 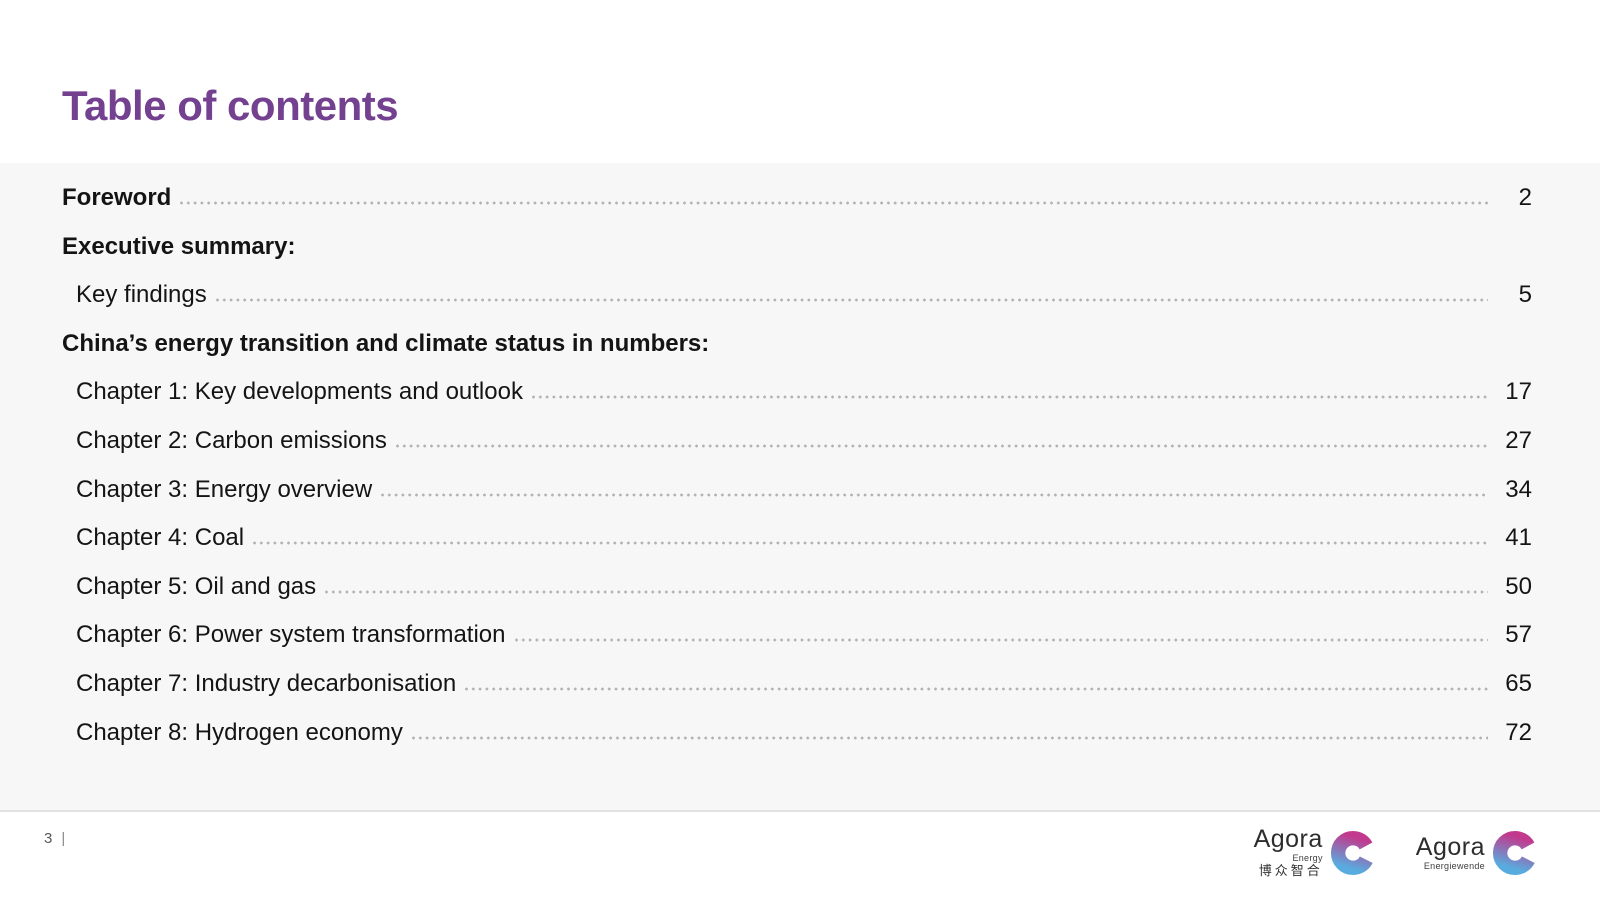 I want to click on toc-entry-label: Chapter 5: Oil and gas, so click(x=196, y=586).